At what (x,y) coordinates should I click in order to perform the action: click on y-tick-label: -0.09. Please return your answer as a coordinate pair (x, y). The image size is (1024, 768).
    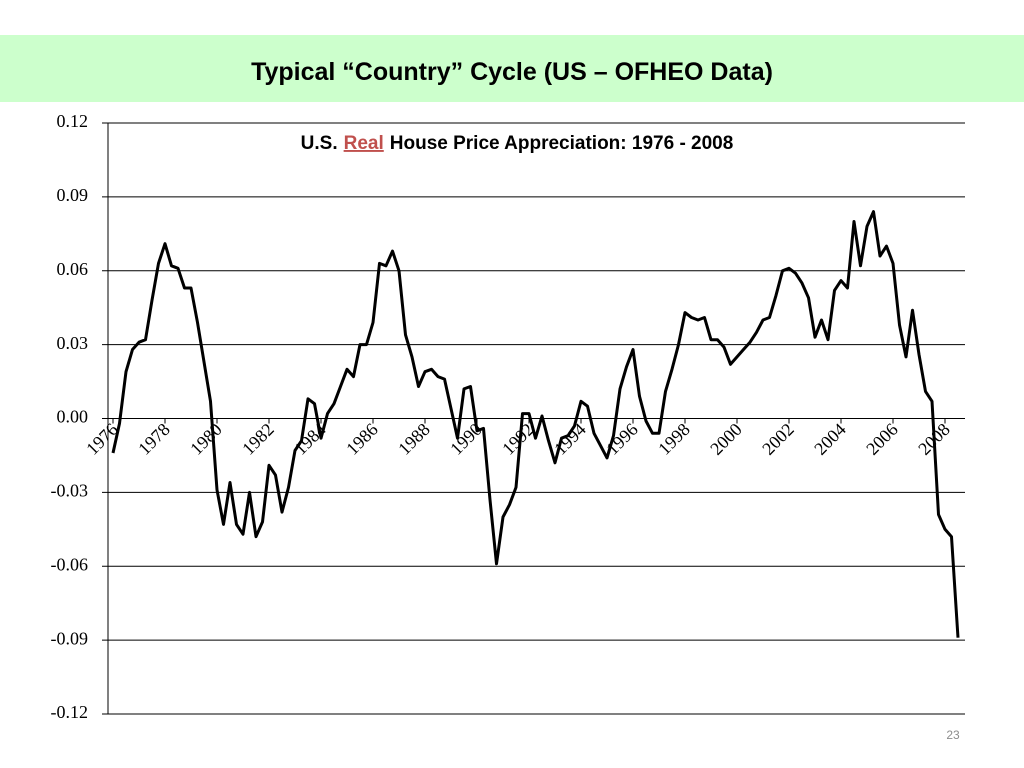
    Looking at the image, I should click on (70, 638).